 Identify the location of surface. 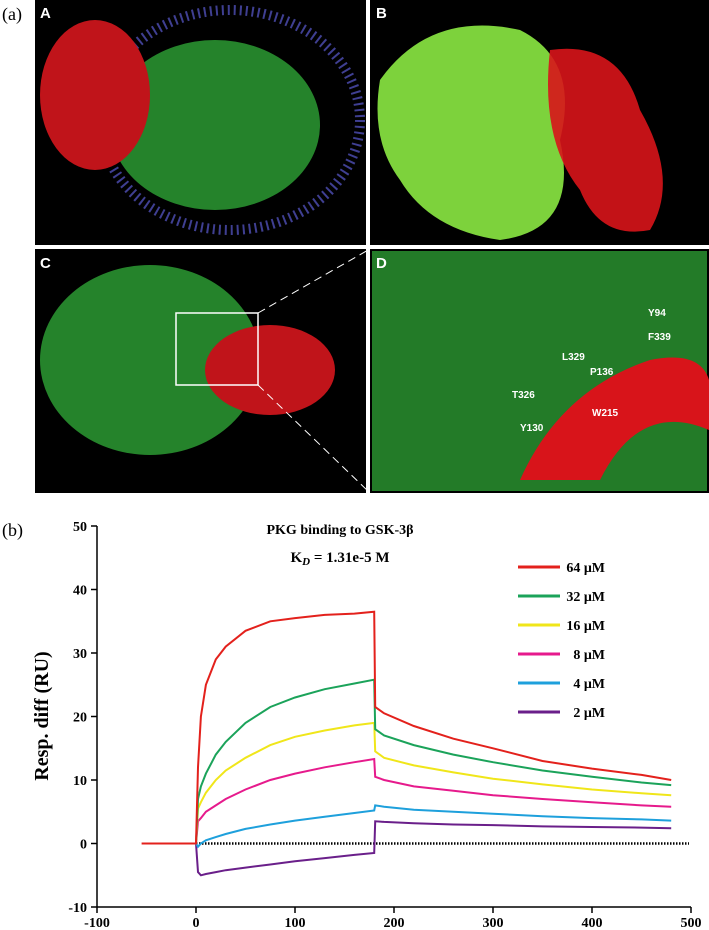
(471, 132).